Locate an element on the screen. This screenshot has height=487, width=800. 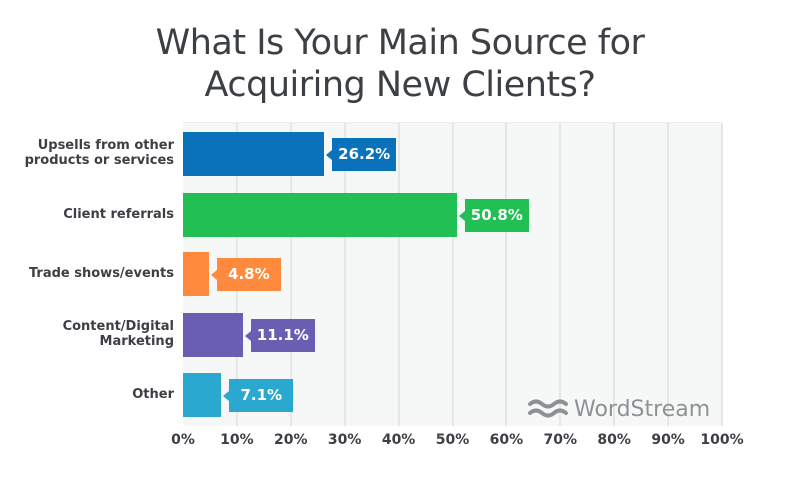
value-label: 7.1% is located at coordinates (258, 395).